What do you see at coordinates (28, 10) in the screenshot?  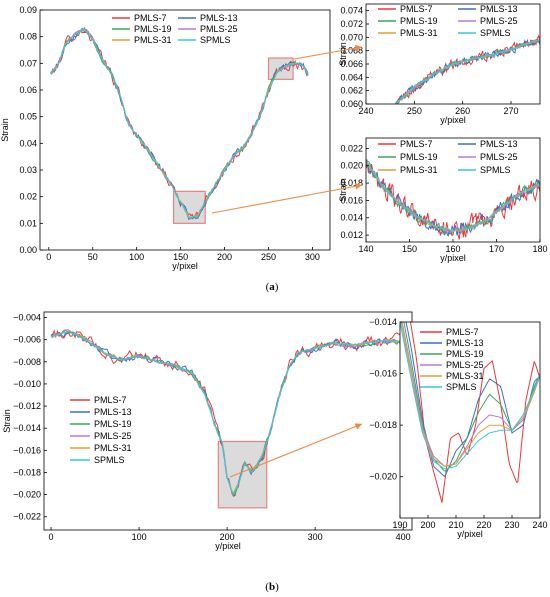 I see `y-tick-label: 0.09` at bounding box center [28, 10].